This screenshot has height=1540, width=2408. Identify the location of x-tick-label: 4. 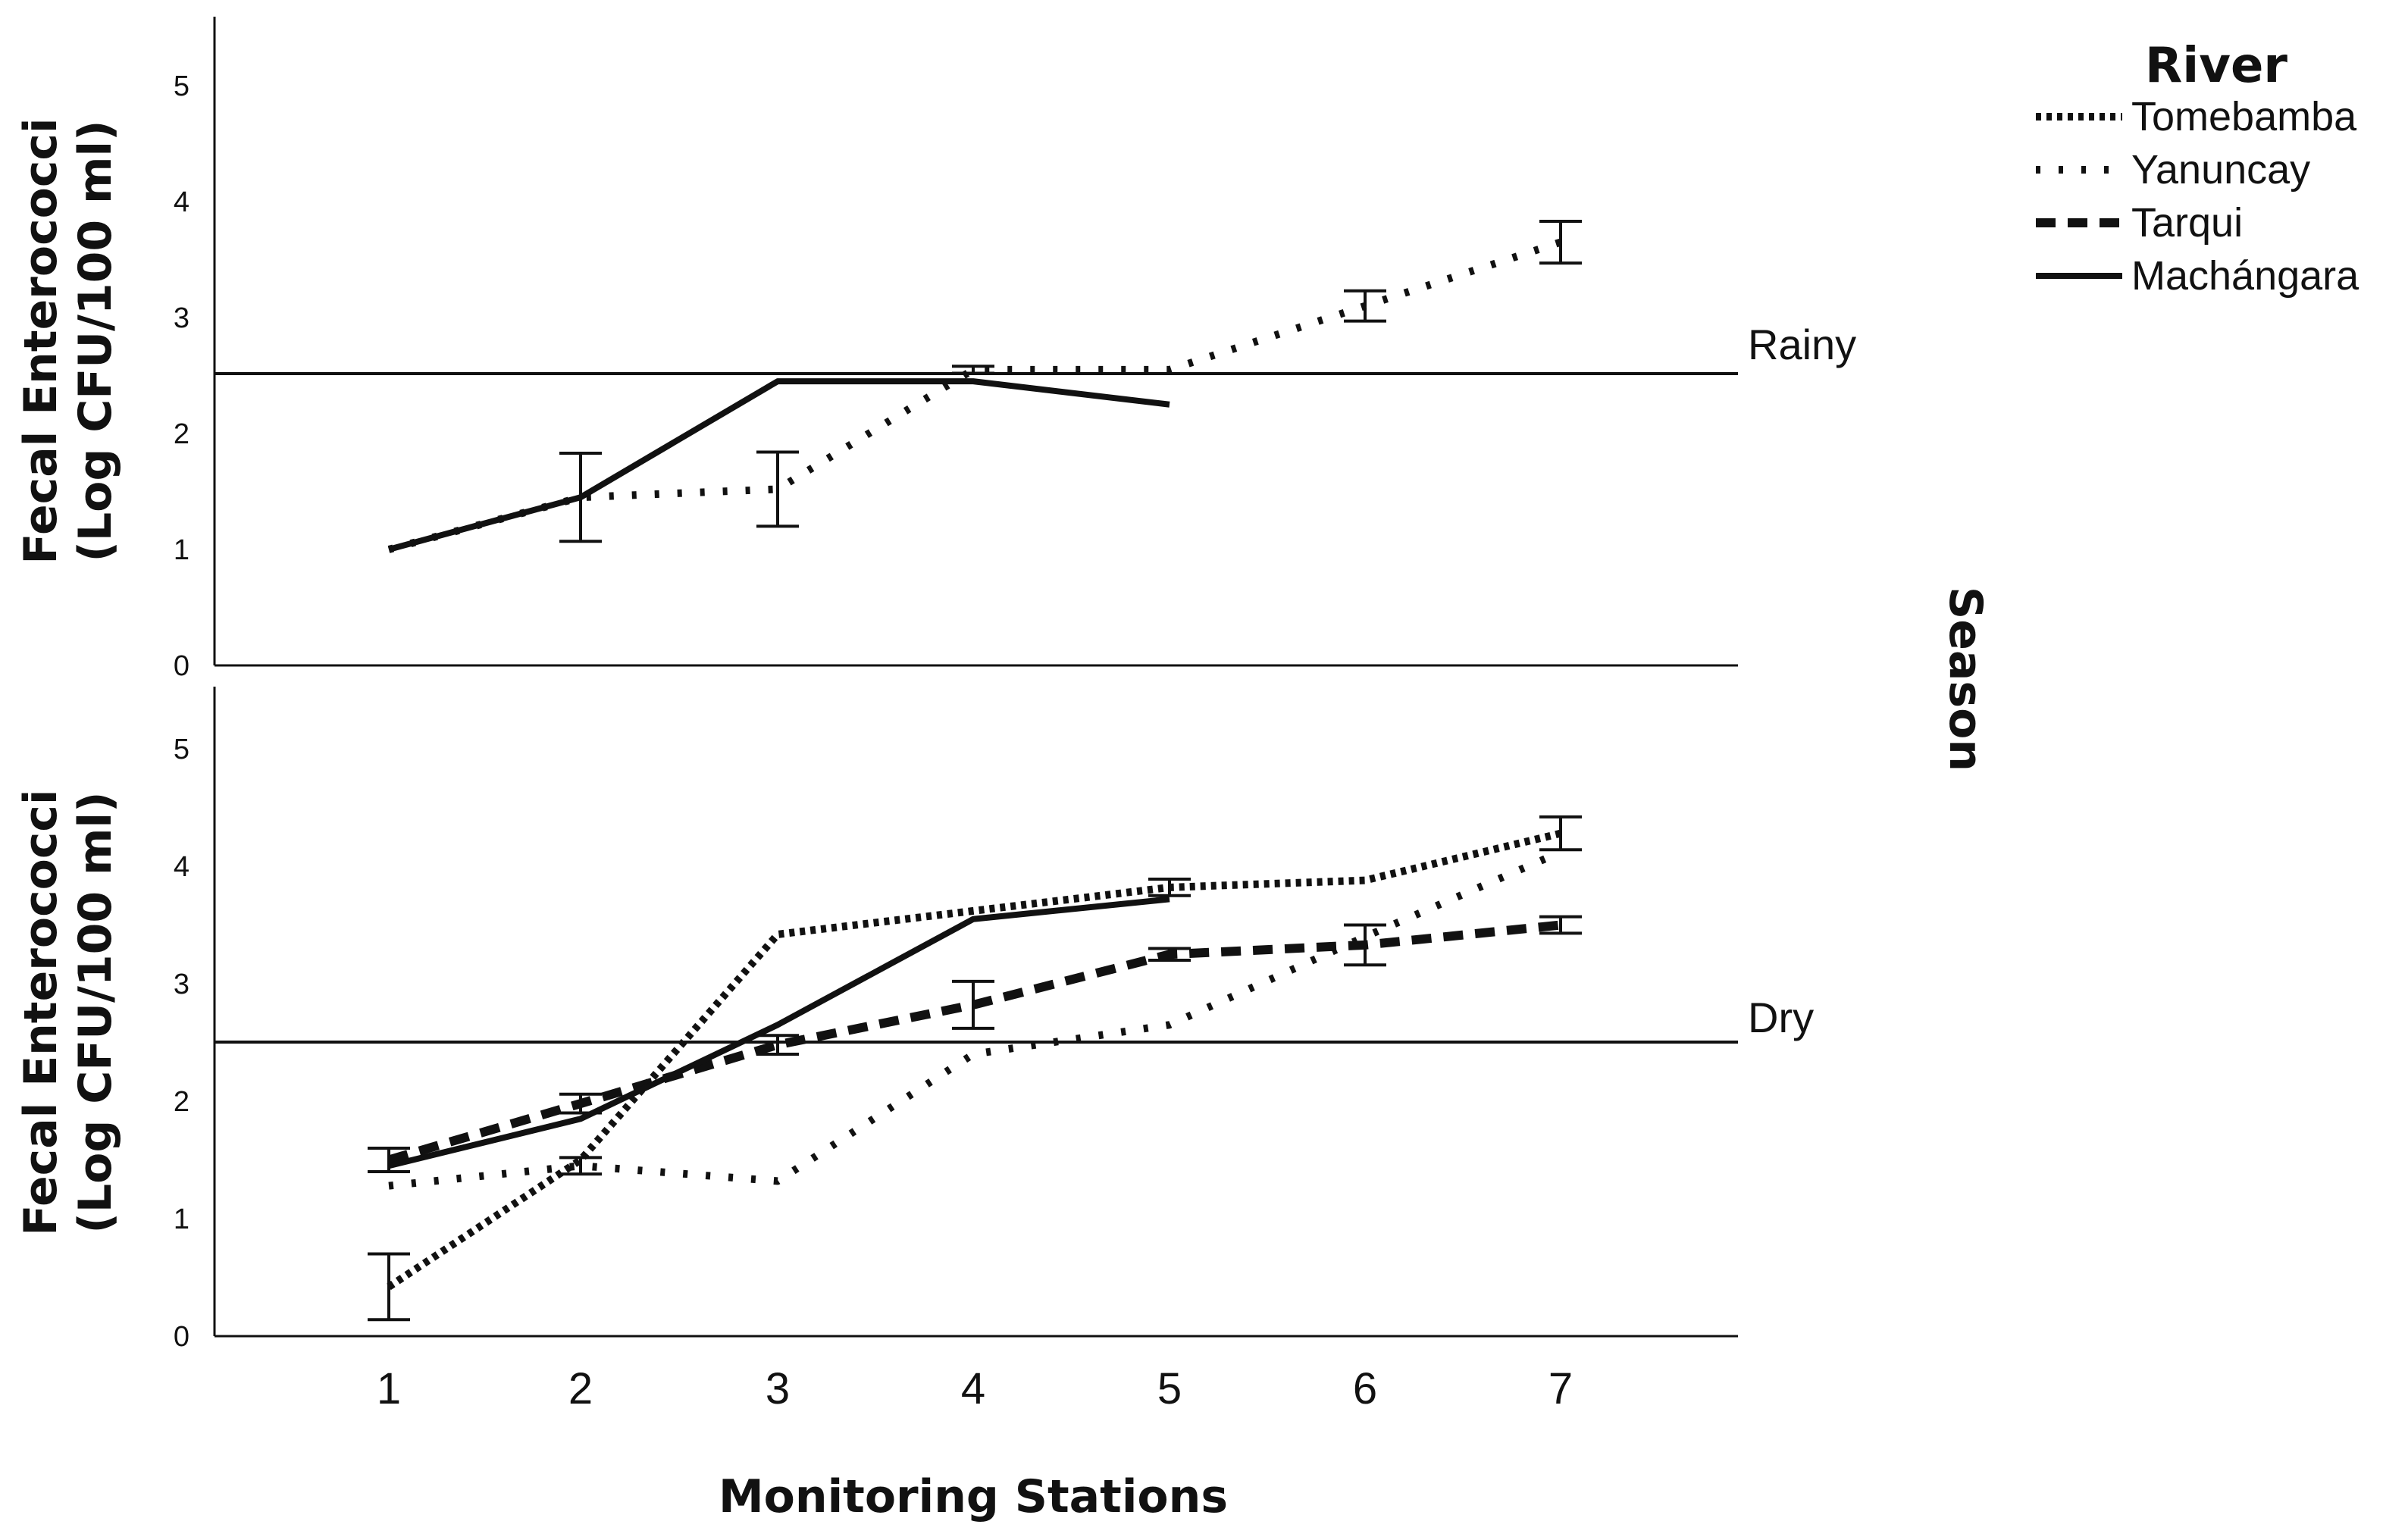
(973, 1388).